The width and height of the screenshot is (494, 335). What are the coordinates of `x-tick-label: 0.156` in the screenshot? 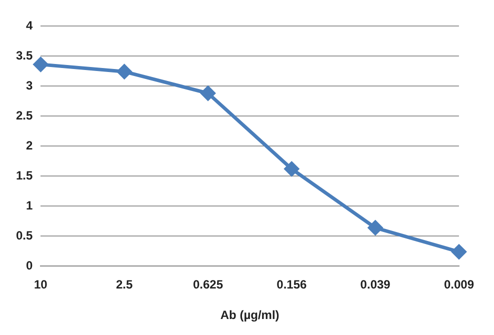 It's located at (292, 285).